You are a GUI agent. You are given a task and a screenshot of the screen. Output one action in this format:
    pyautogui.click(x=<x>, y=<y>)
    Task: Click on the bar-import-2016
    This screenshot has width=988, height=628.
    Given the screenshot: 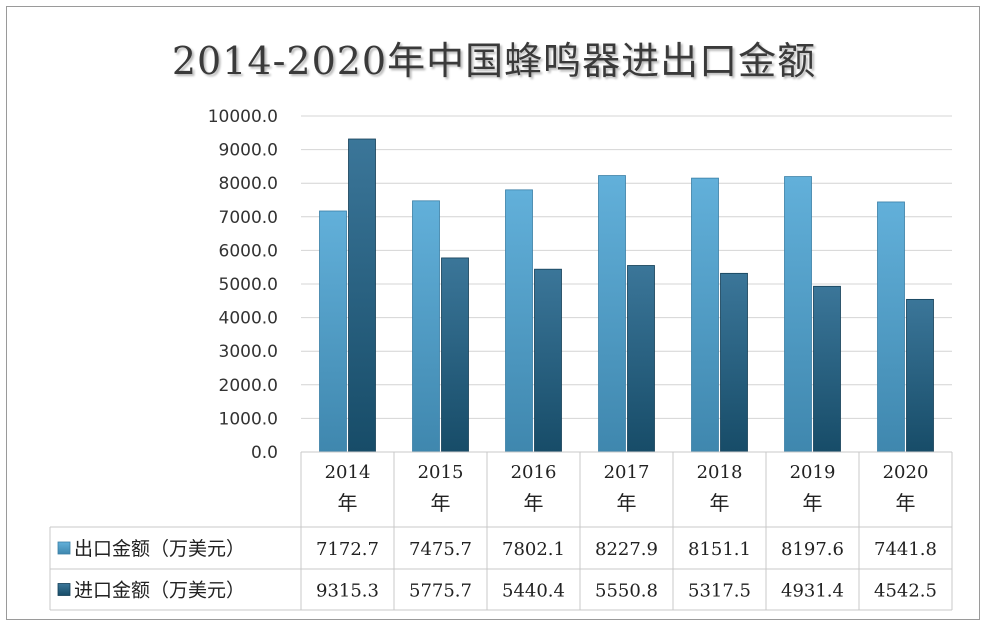 What is the action you would take?
    pyautogui.click(x=548, y=360)
    